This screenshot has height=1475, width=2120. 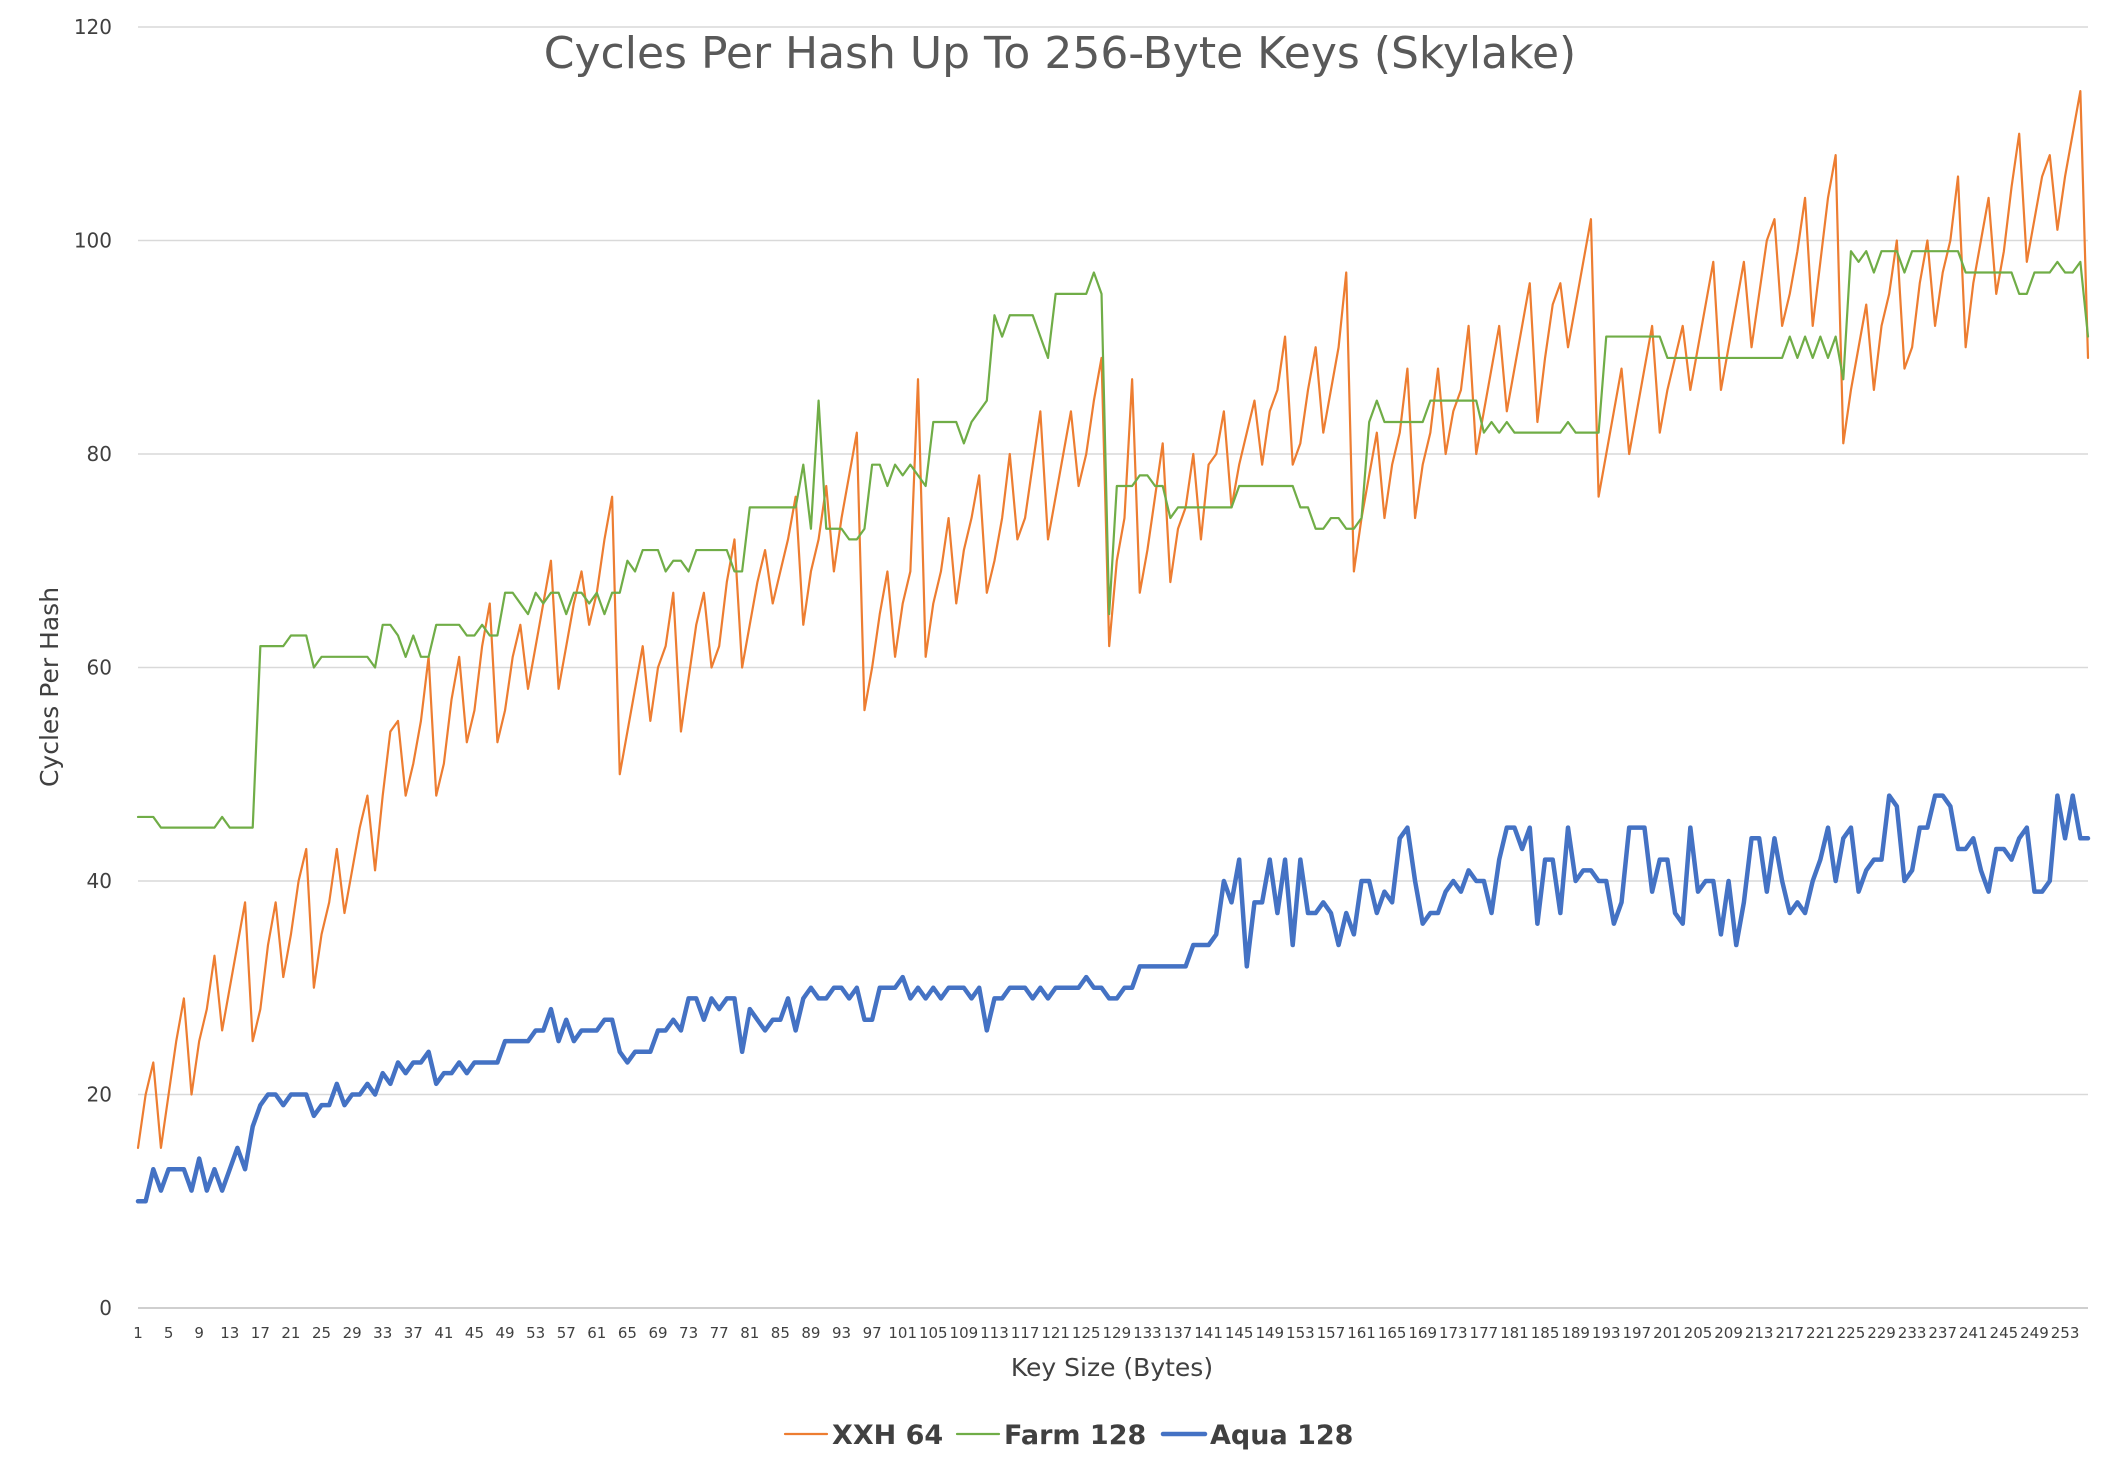 What do you see at coordinates (2065, 1333) in the screenshot?
I see `x-tick-label: 253` at bounding box center [2065, 1333].